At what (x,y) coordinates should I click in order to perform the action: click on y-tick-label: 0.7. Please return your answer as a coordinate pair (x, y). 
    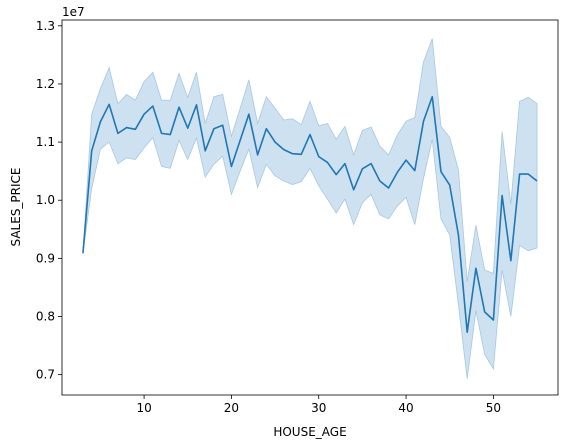
    Looking at the image, I should click on (45, 375).